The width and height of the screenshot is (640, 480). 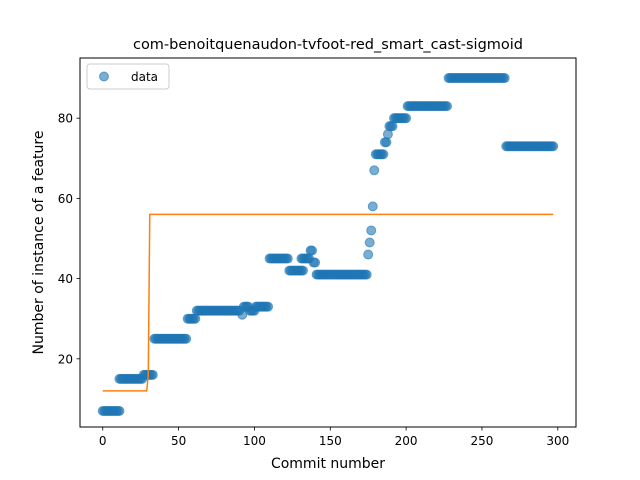 What do you see at coordinates (406, 441) in the screenshot?
I see `x-tick-label: 200` at bounding box center [406, 441].